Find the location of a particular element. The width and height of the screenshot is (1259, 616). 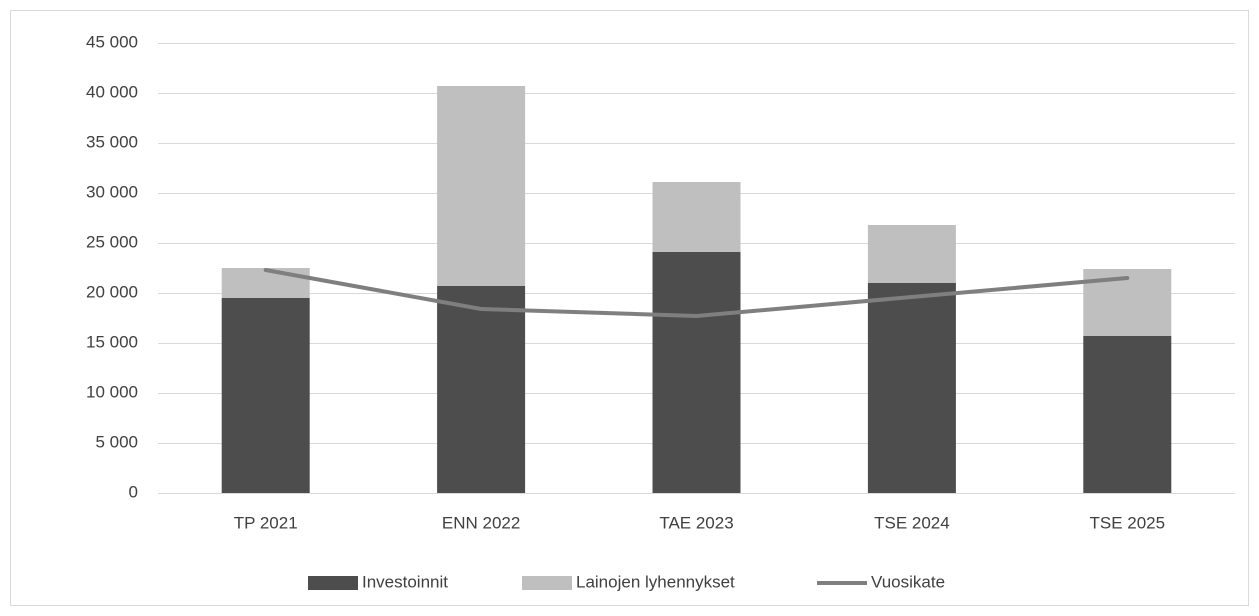

line is located at coordinates (696, 293).